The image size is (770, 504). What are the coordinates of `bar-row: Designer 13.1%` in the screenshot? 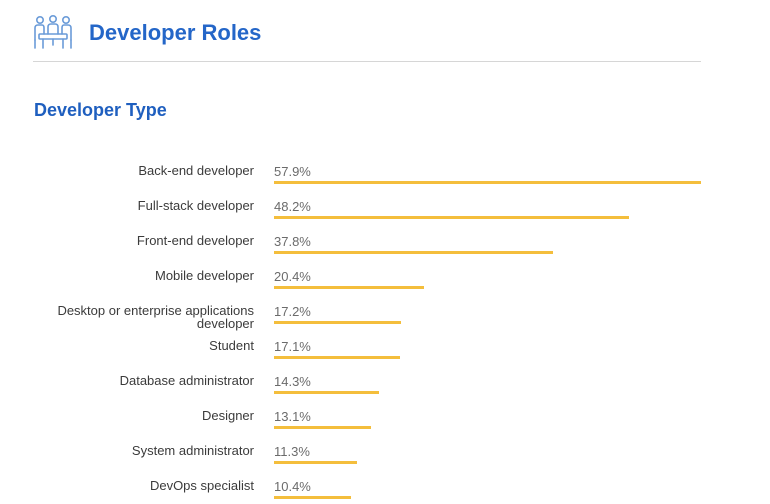 It's located at (385, 426).